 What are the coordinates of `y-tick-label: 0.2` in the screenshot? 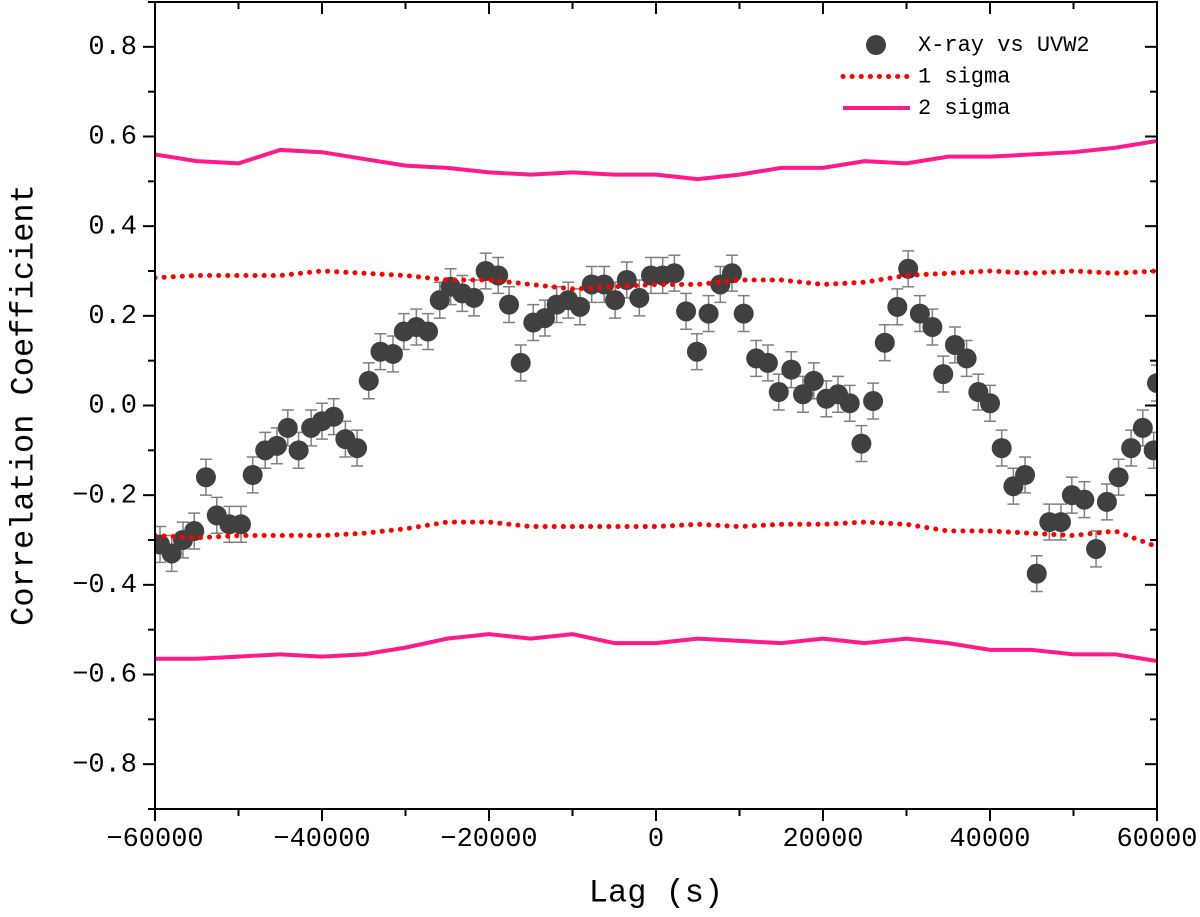 It's located at (112, 317).